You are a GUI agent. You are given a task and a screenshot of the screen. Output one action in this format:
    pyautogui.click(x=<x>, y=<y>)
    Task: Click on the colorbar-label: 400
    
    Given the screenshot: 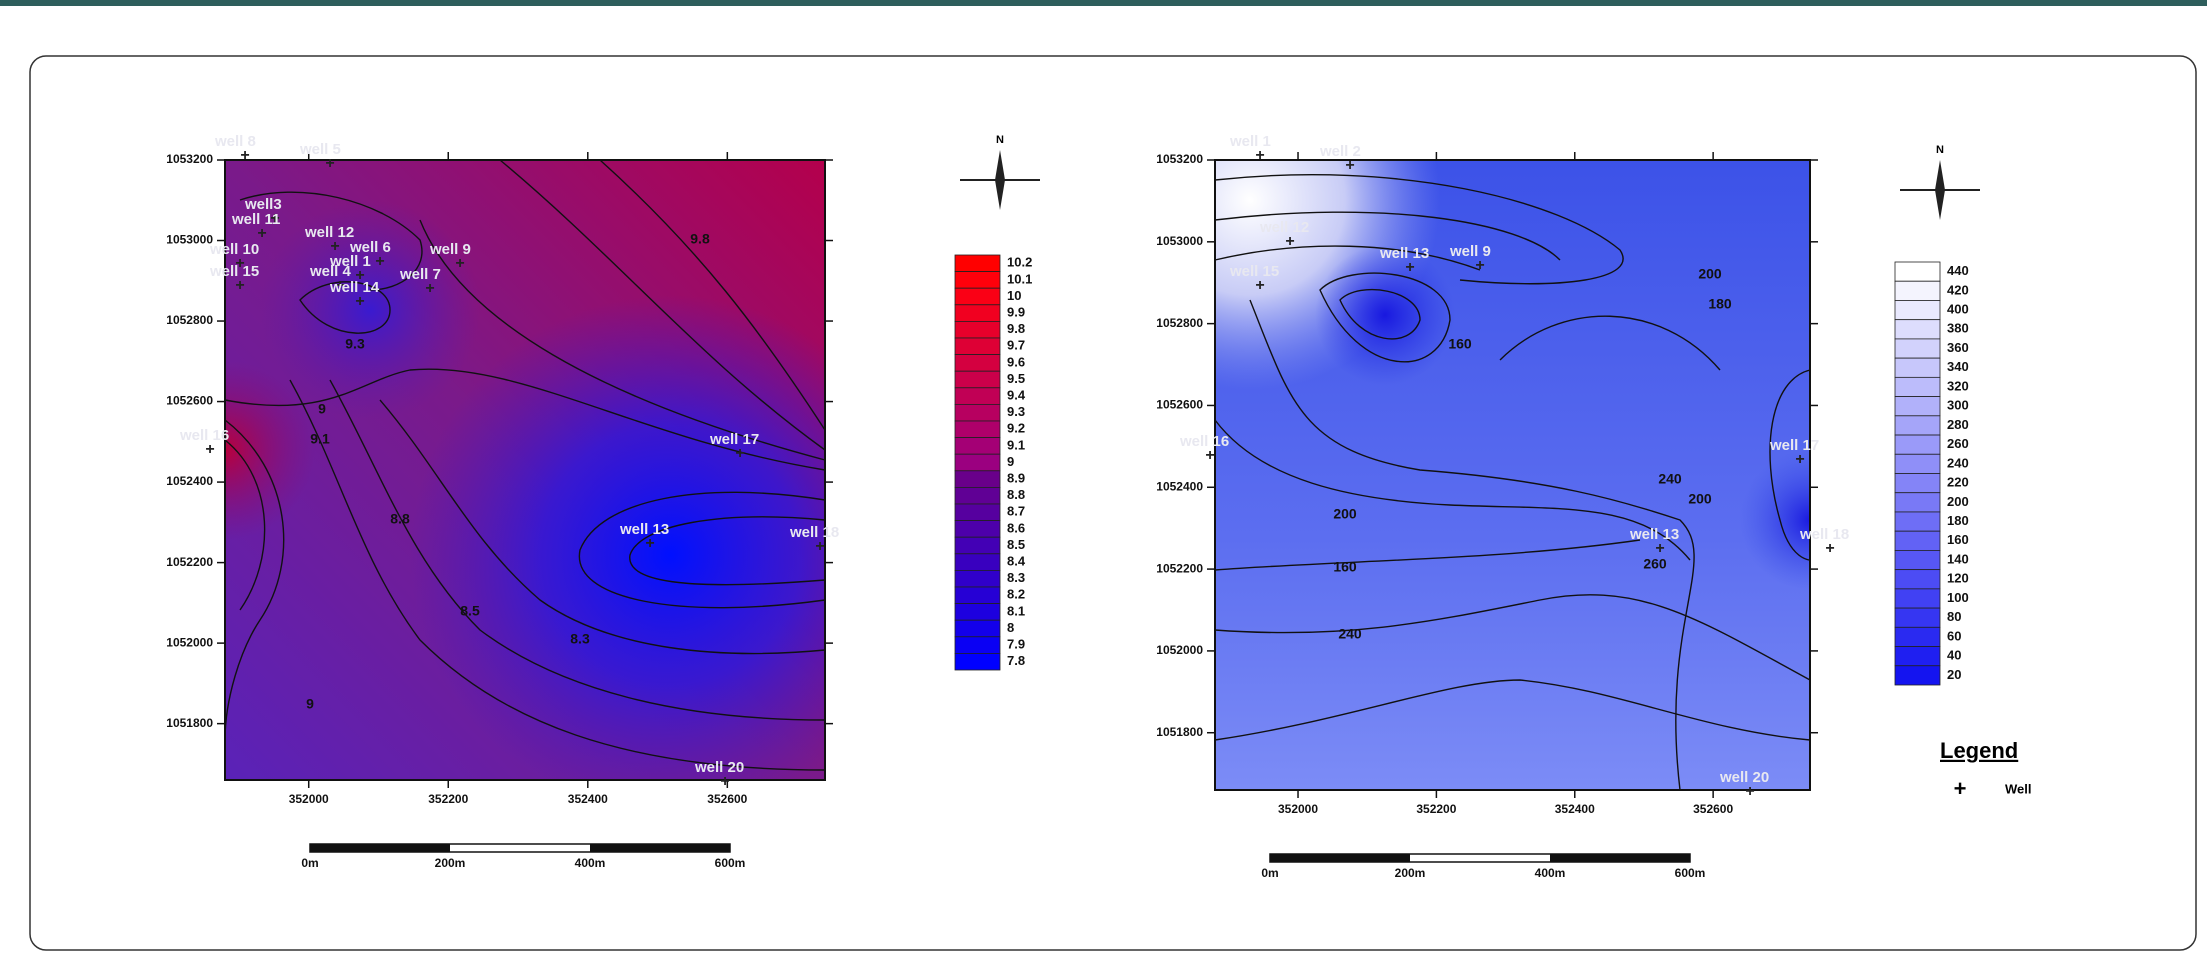 What is the action you would take?
    pyautogui.click(x=1958, y=309)
    